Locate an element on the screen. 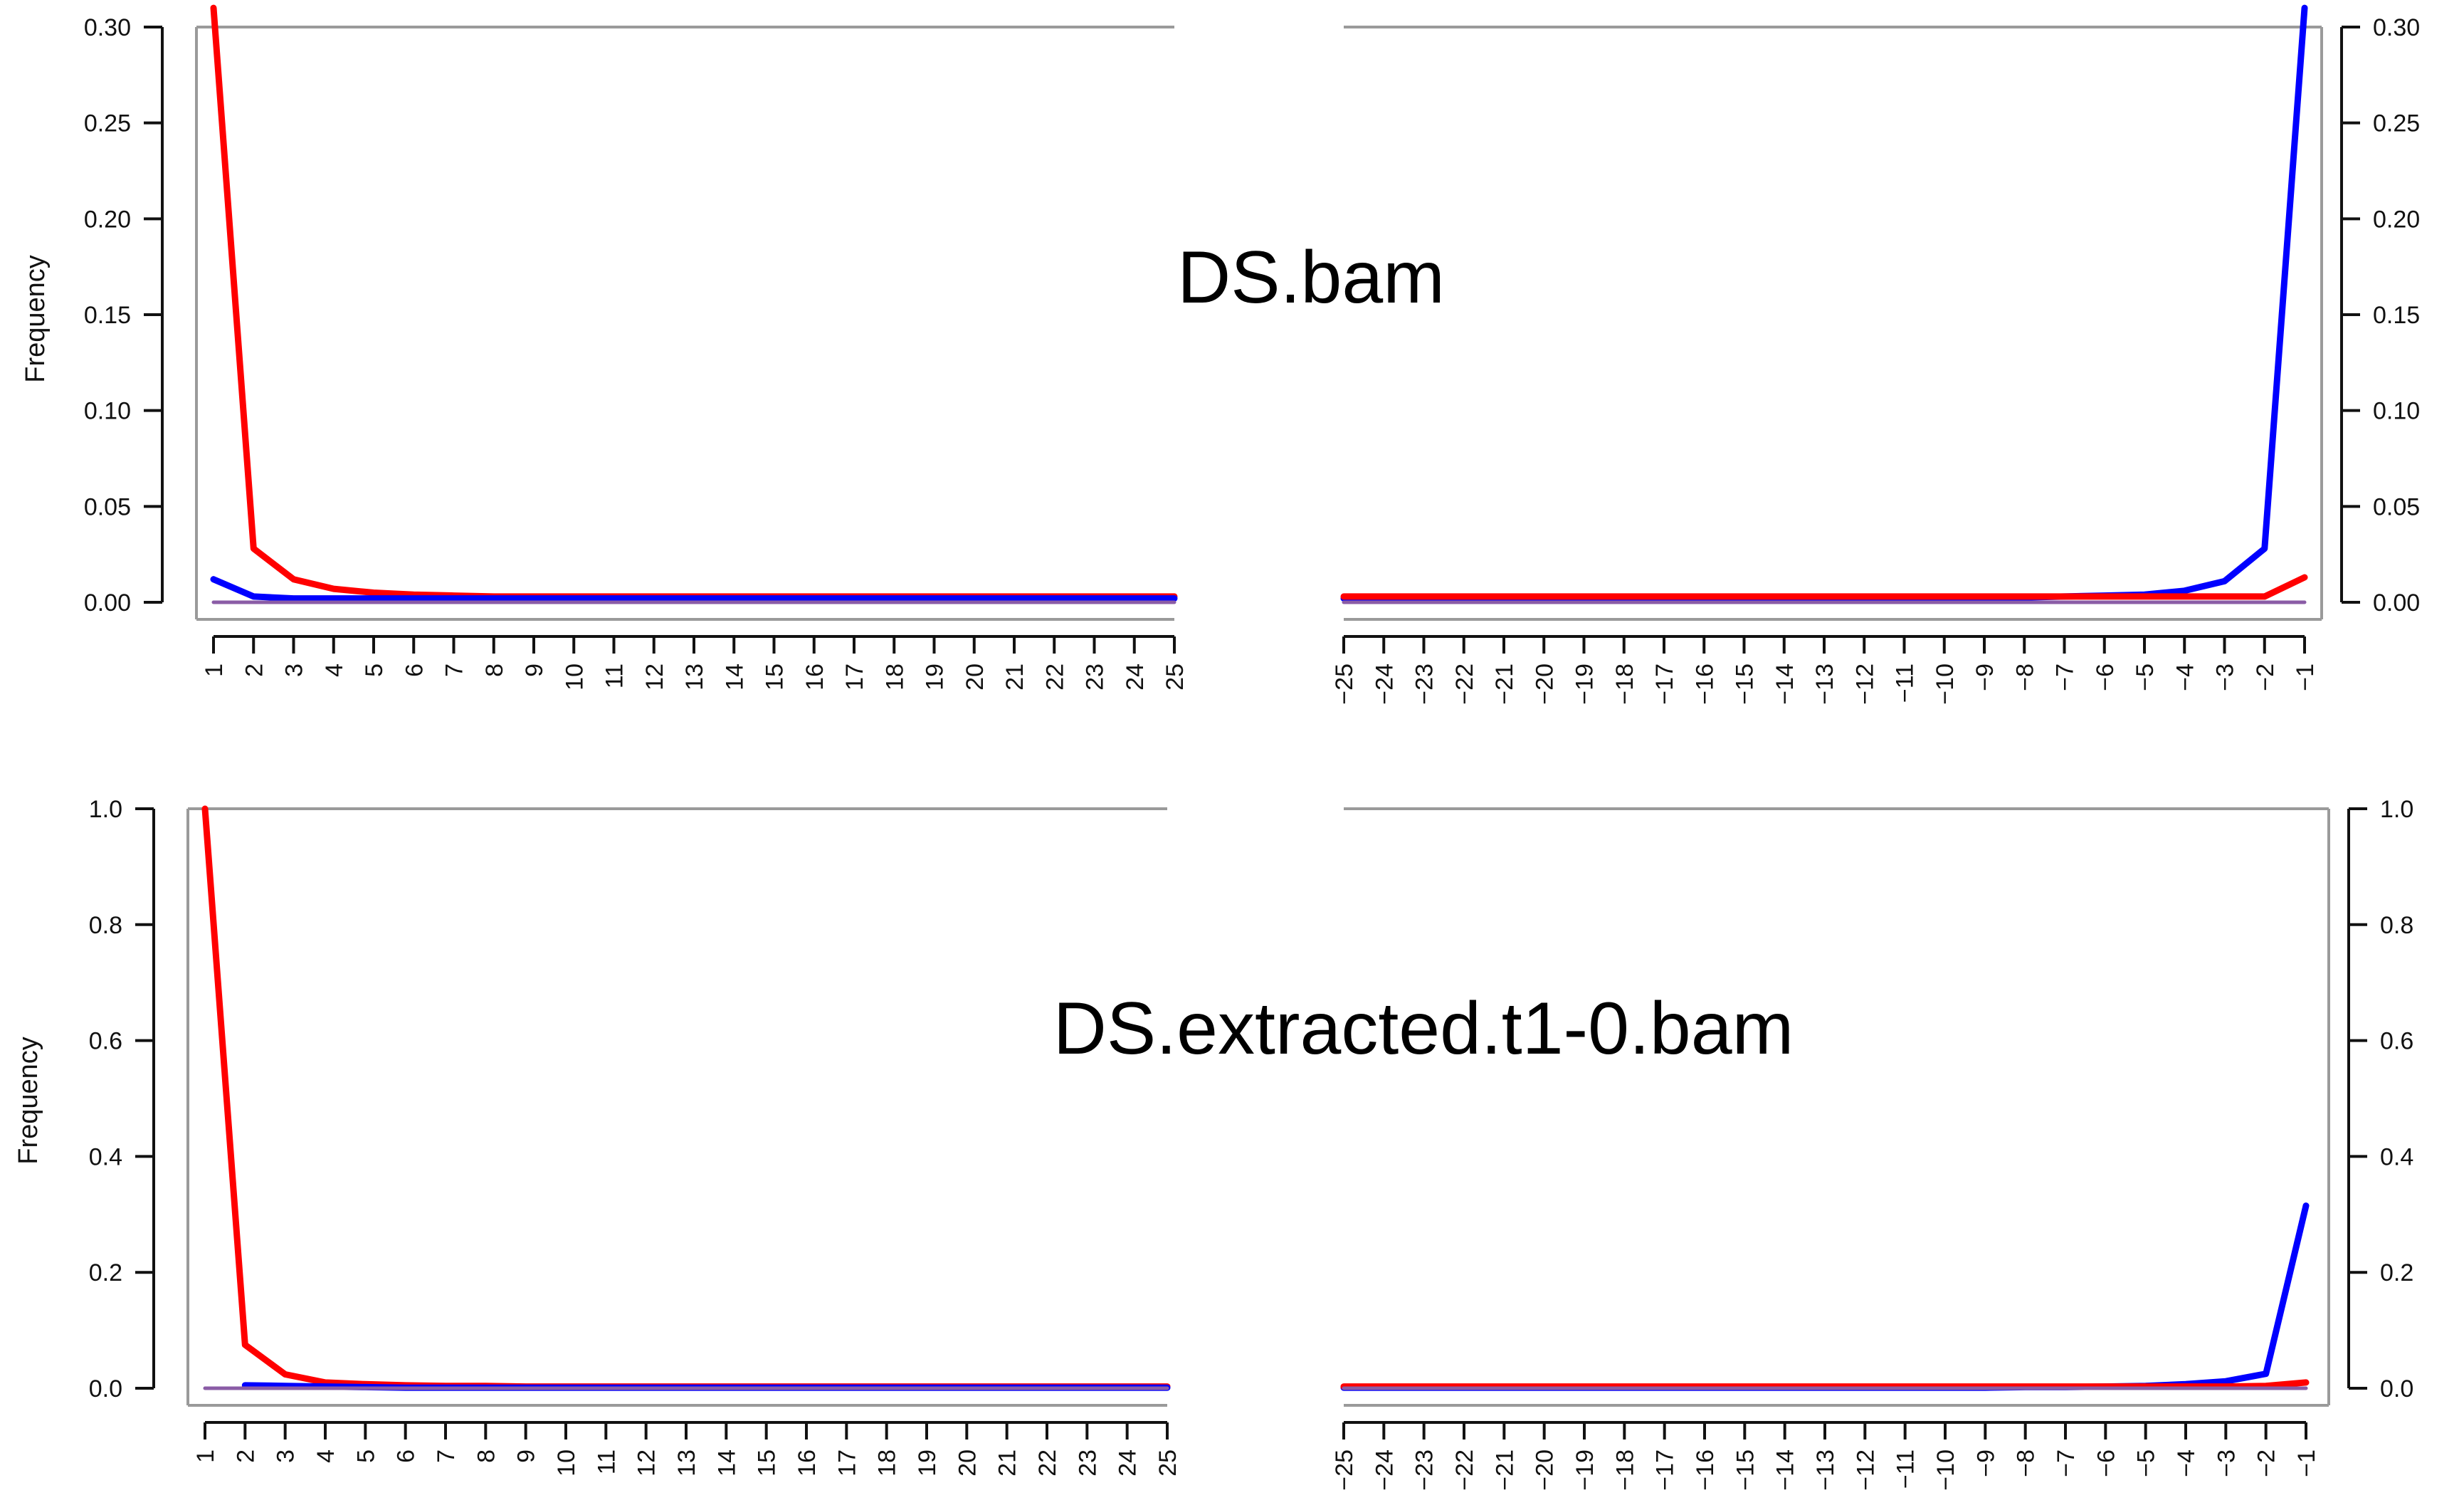 Image resolution: width=2464 pixels, height=1505 pixels. x-tick-label: −25 is located at coordinates (1344, 1470).